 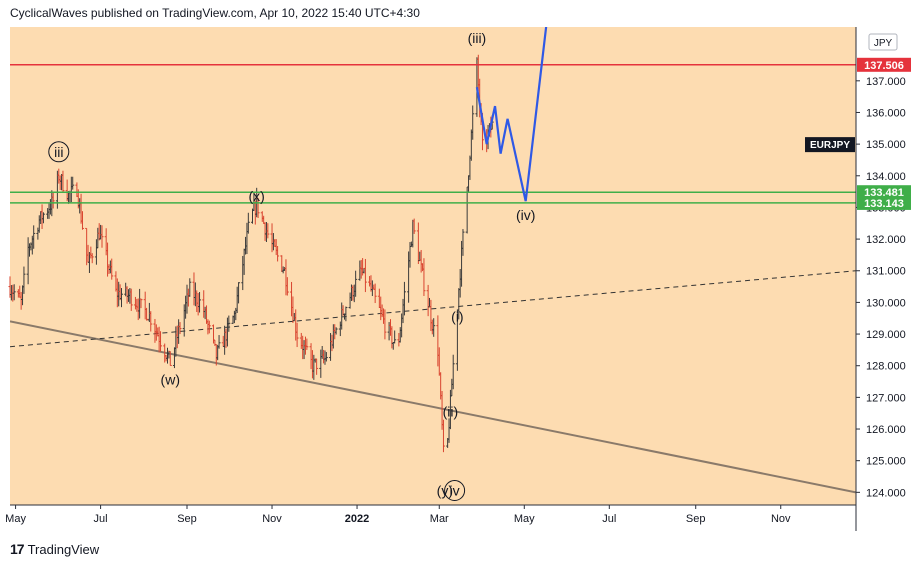 I want to click on y-tick-label: 128.000, so click(x=886, y=367).